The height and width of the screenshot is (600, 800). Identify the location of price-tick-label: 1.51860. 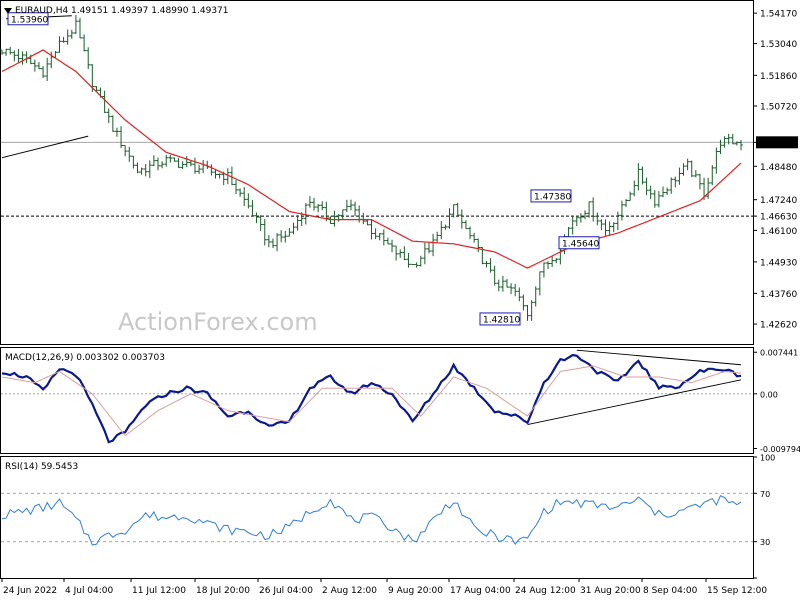
(778, 77).